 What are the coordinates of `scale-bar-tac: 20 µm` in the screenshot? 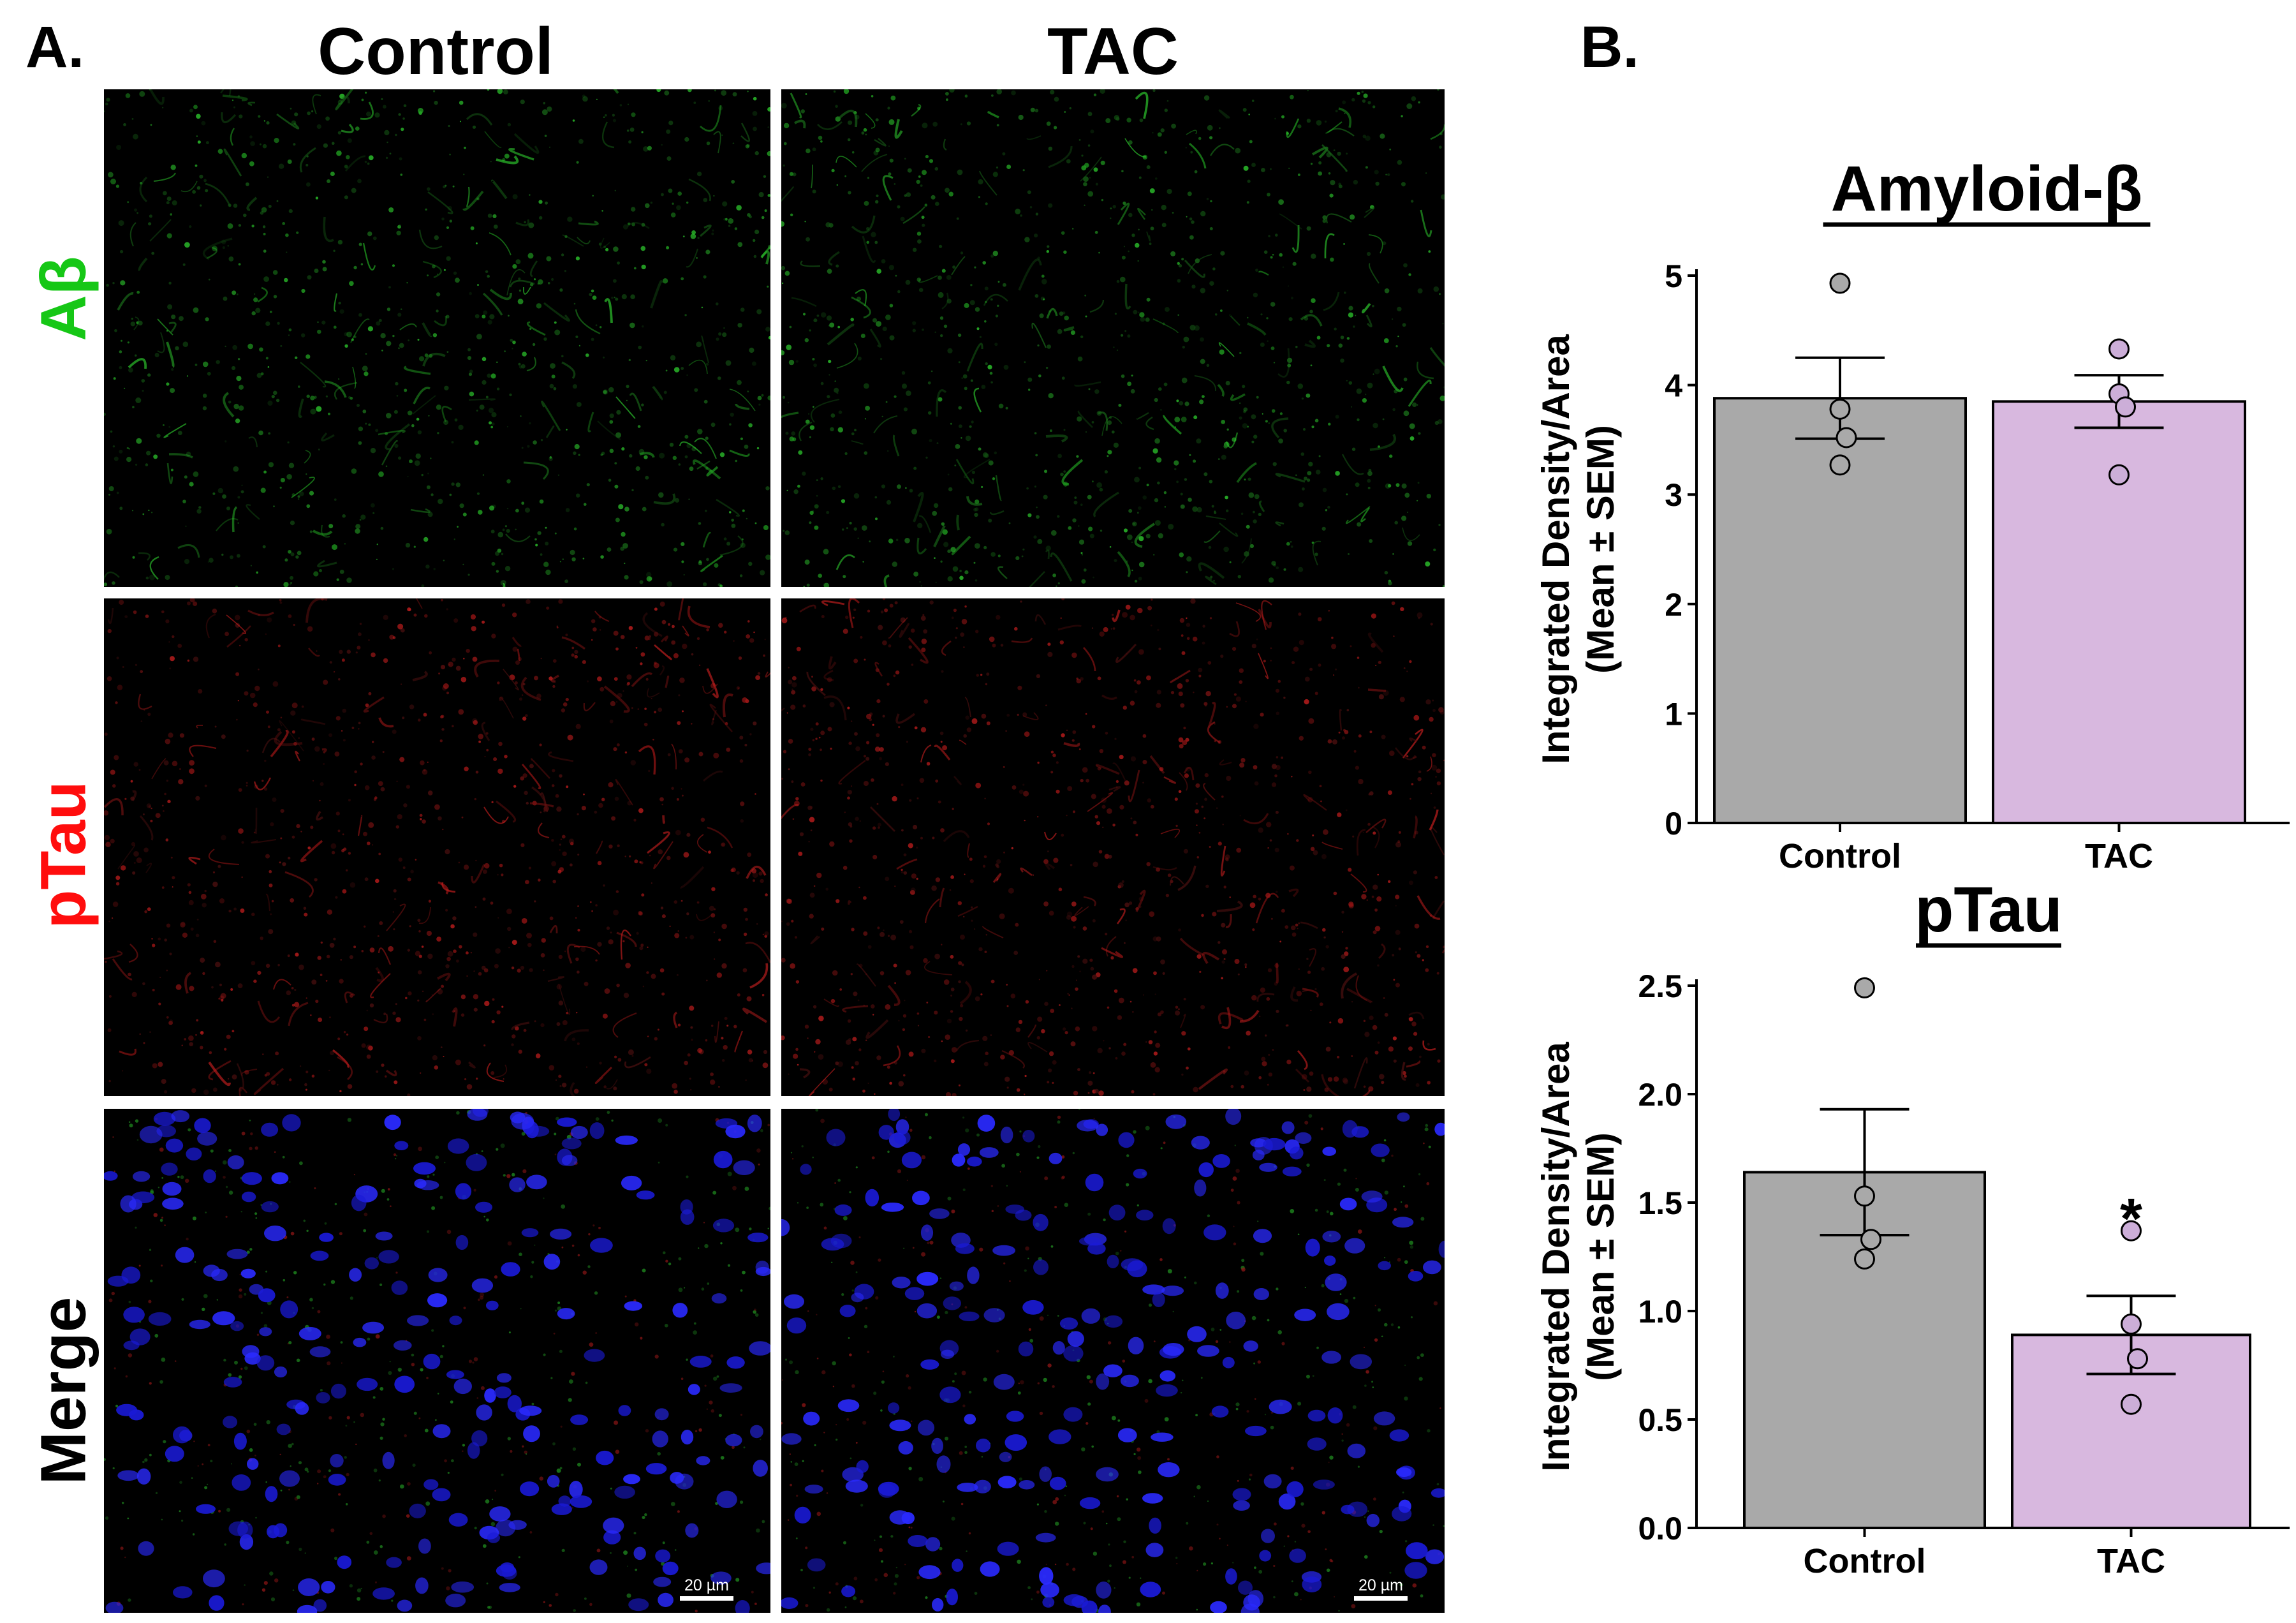 It's located at (1380, 1588).